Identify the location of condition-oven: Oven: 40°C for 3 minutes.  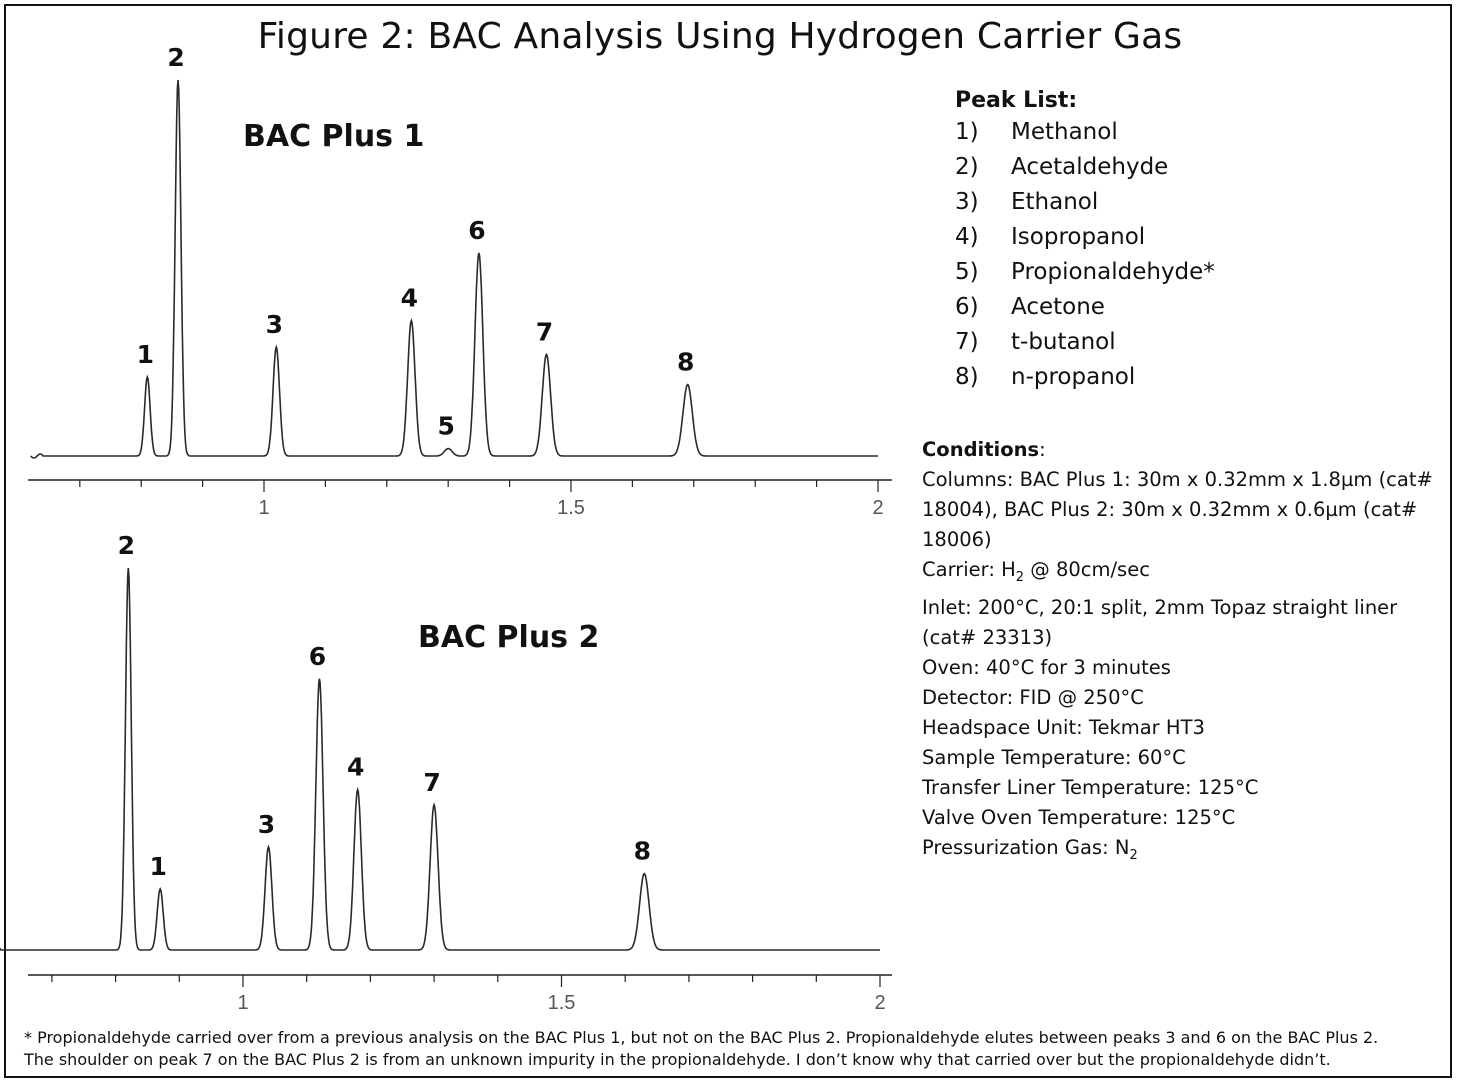
(1046, 667).